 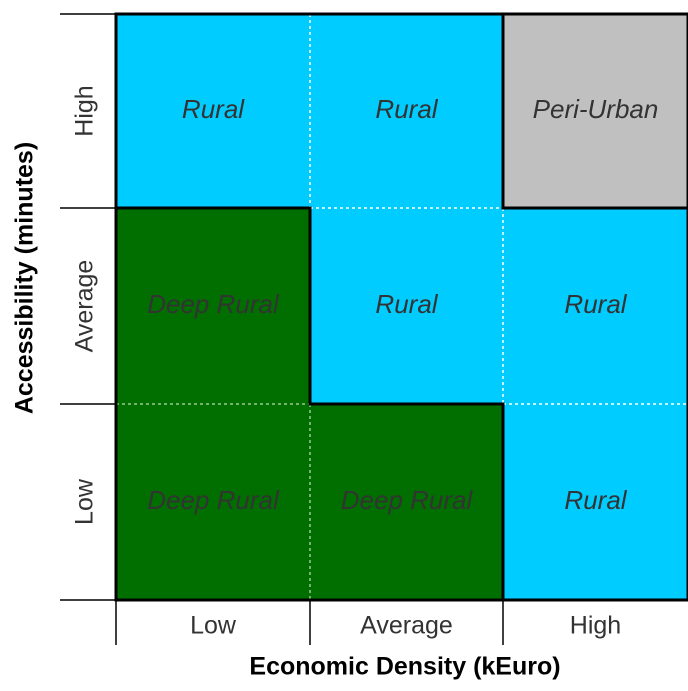 What do you see at coordinates (404, 667) in the screenshot?
I see `x-axis-title: Economic Density (kEuro)` at bounding box center [404, 667].